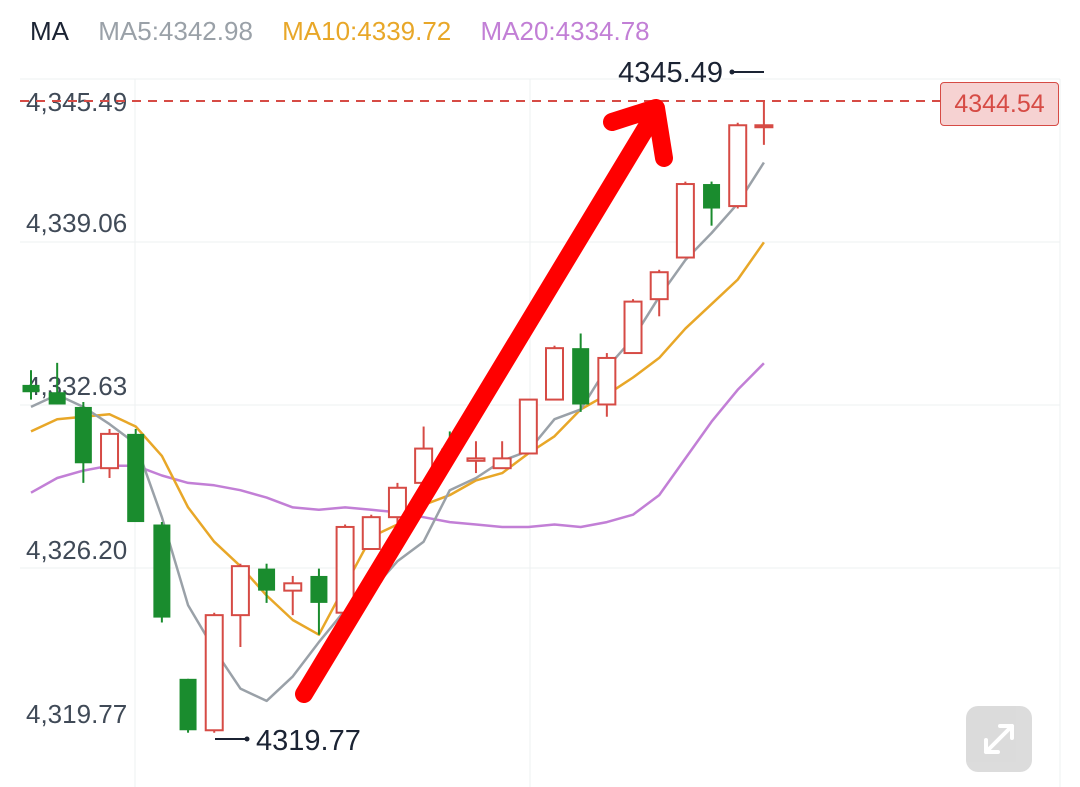  What do you see at coordinates (367, 31) in the screenshot?
I see `legend-ma10: MA10:4339.72` at bounding box center [367, 31].